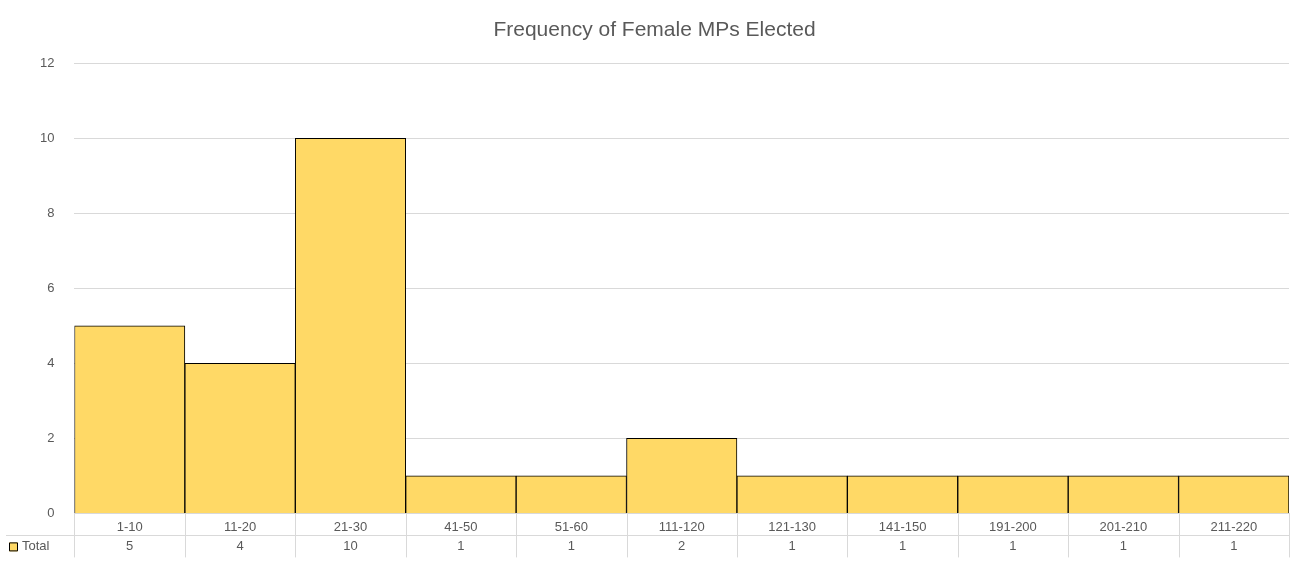  Describe the element at coordinates (350, 526) in the screenshot. I see `x-tick-label: 21-30` at that location.